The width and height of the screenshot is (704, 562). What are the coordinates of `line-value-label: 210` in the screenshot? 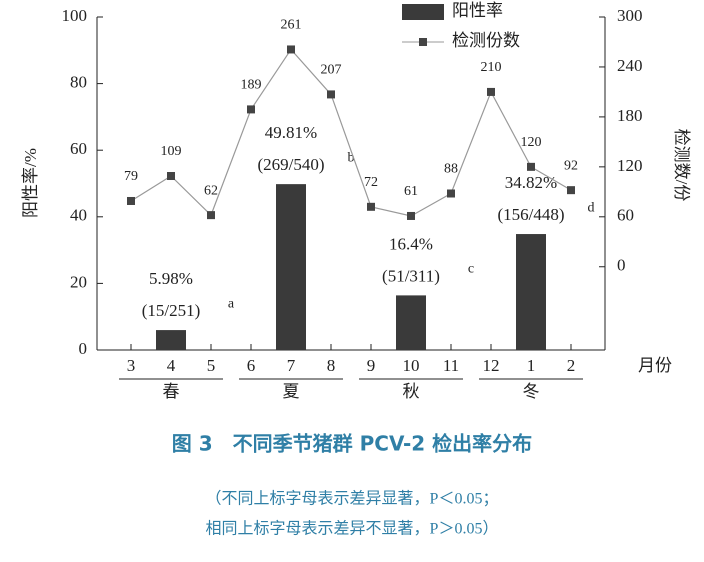 It's located at (491, 67).